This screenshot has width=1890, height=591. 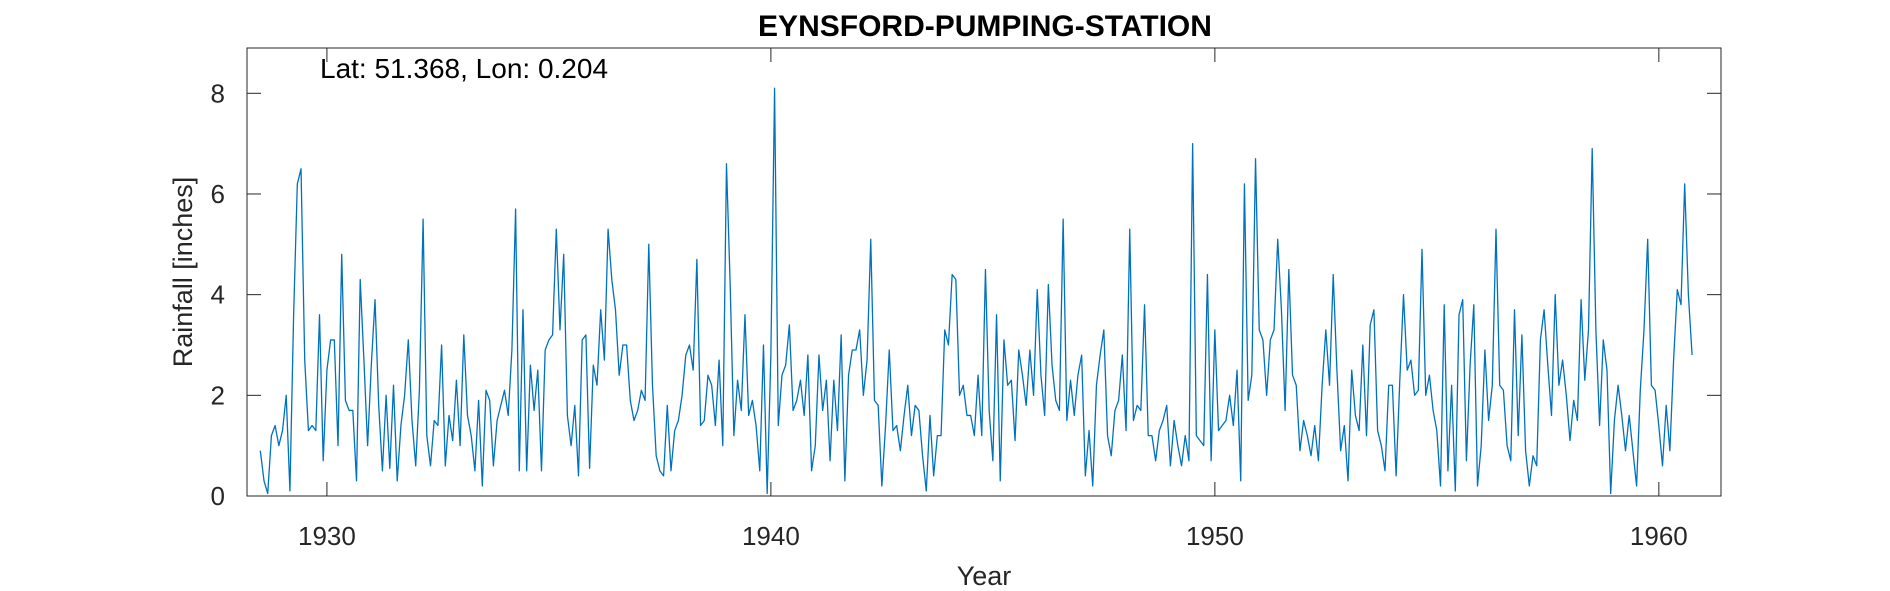 I want to click on x-tick-label: 1960, so click(x=1659, y=536).